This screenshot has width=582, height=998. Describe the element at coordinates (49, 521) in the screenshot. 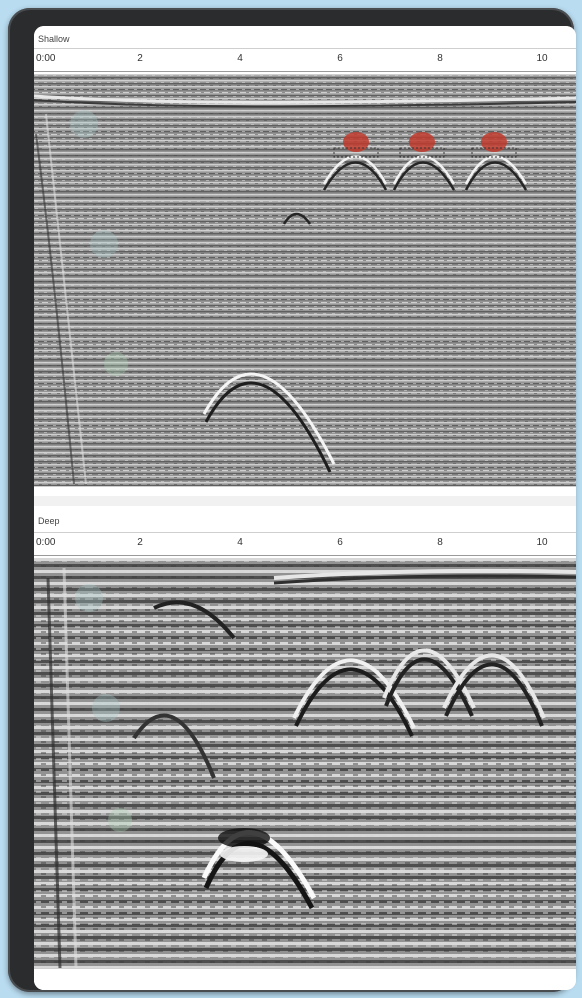

I see `deep-panel-label: Deep` at that location.